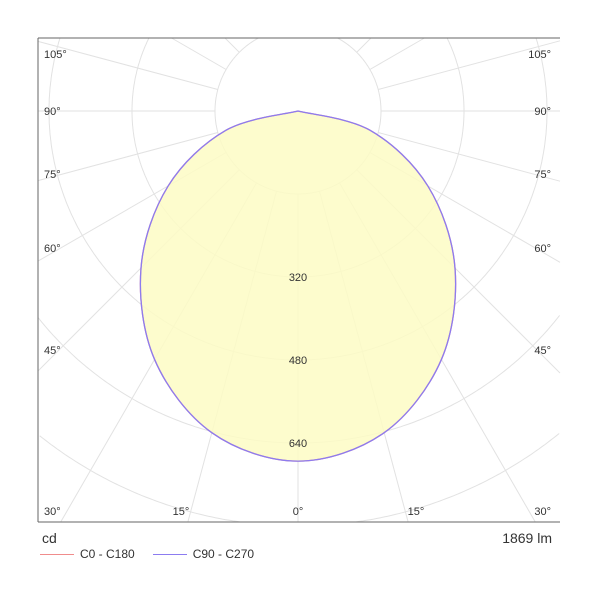  I want to click on angle-label-left: 60°, so click(52, 249).